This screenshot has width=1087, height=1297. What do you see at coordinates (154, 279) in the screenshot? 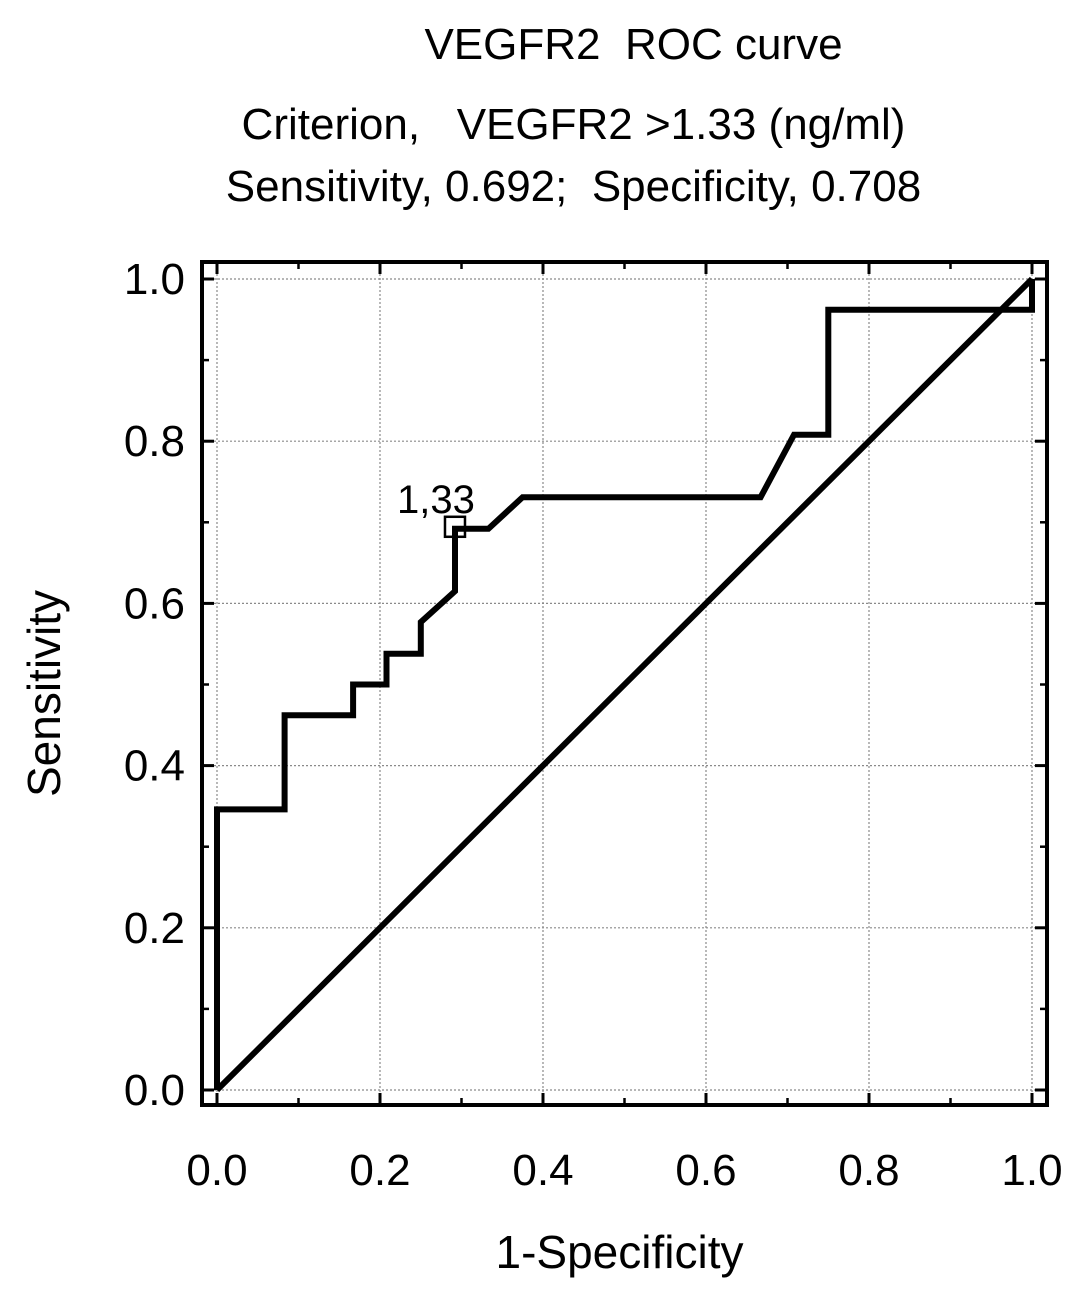
I see `y-tick-label: 1.0` at bounding box center [154, 279].